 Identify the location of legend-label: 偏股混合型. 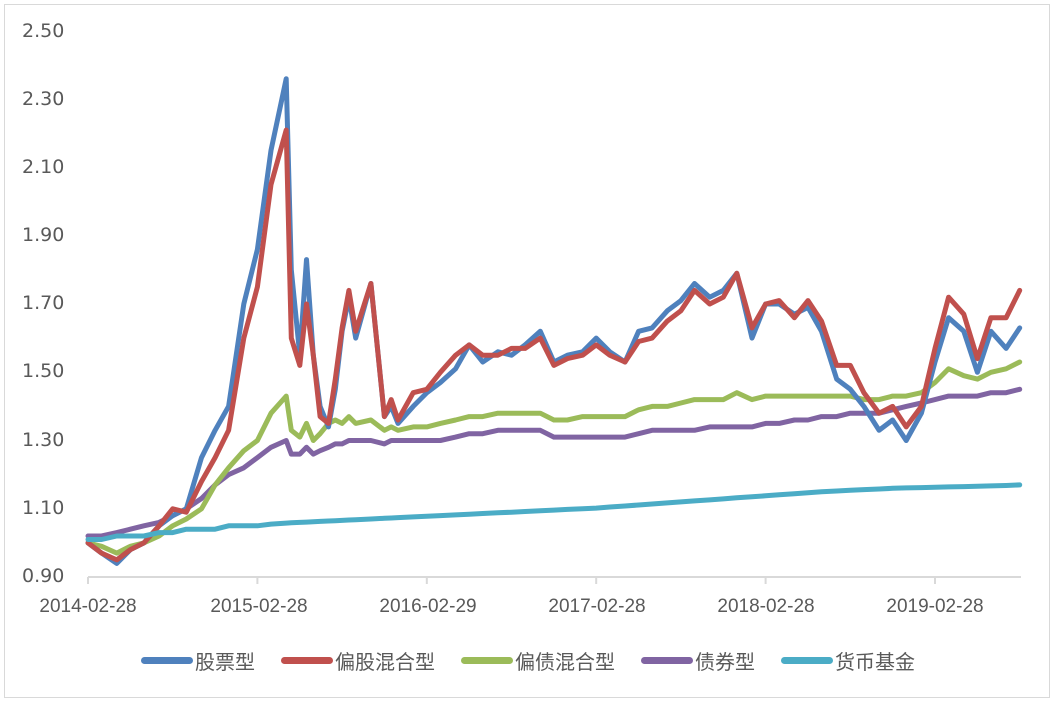
(385, 662).